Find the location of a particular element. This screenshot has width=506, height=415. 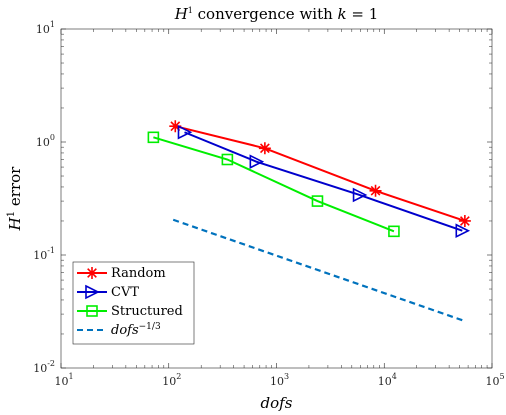

legend-item: Random is located at coordinates (121, 273).